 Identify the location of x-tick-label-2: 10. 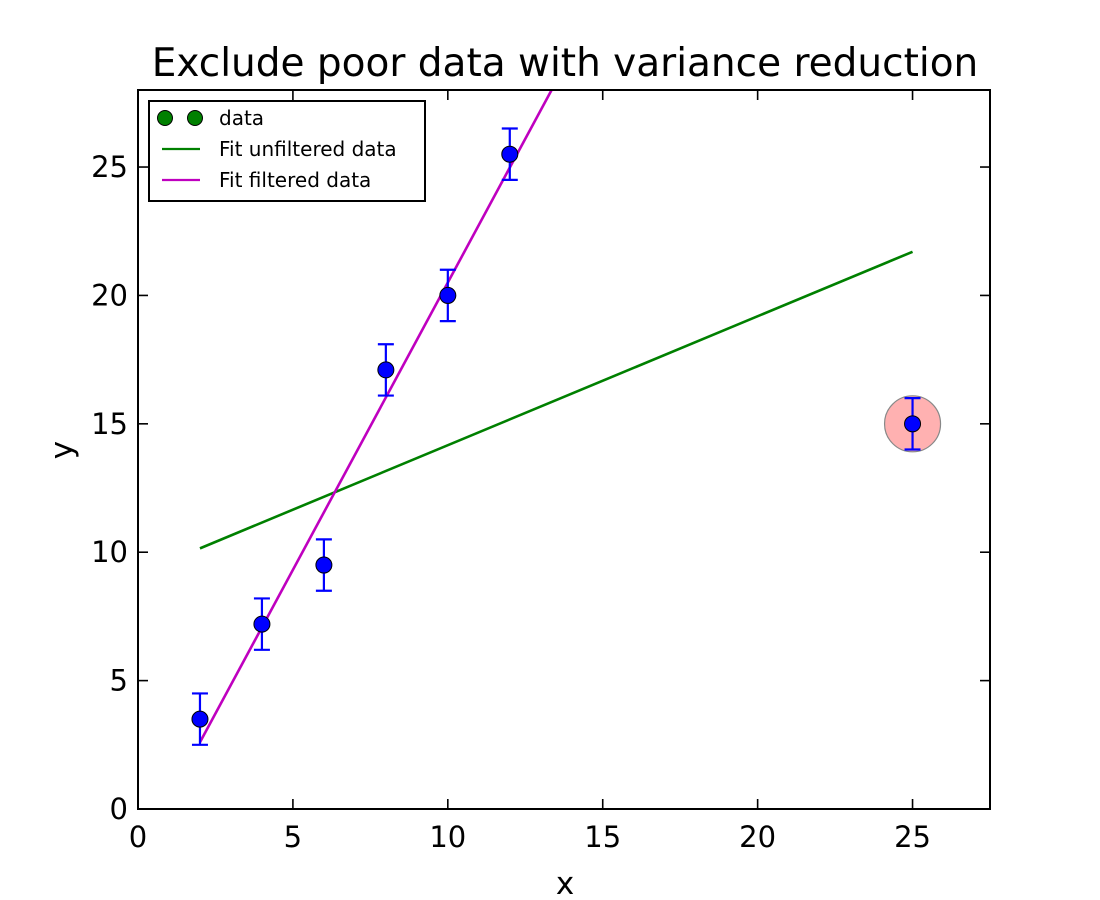
(447, 837).